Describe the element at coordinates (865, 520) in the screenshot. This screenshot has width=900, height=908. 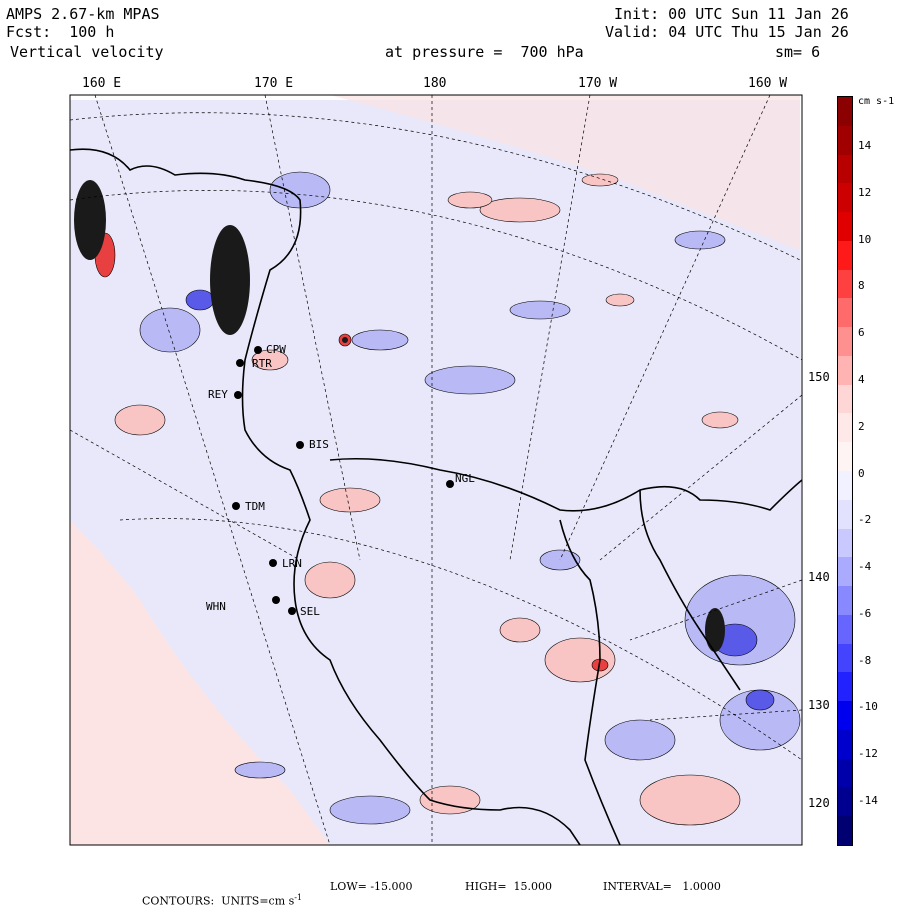
I see `colorbar-tick-label: -2` at that location.